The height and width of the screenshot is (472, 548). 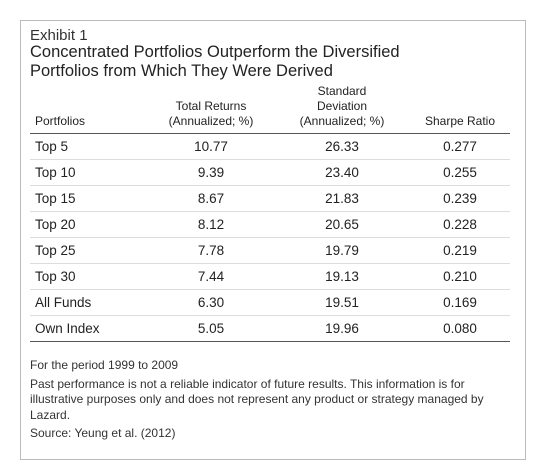 What do you see at coordinates (211, 172) in the screenshot?
I see `table-cell: 9.39` at bounding box center [211, 172].